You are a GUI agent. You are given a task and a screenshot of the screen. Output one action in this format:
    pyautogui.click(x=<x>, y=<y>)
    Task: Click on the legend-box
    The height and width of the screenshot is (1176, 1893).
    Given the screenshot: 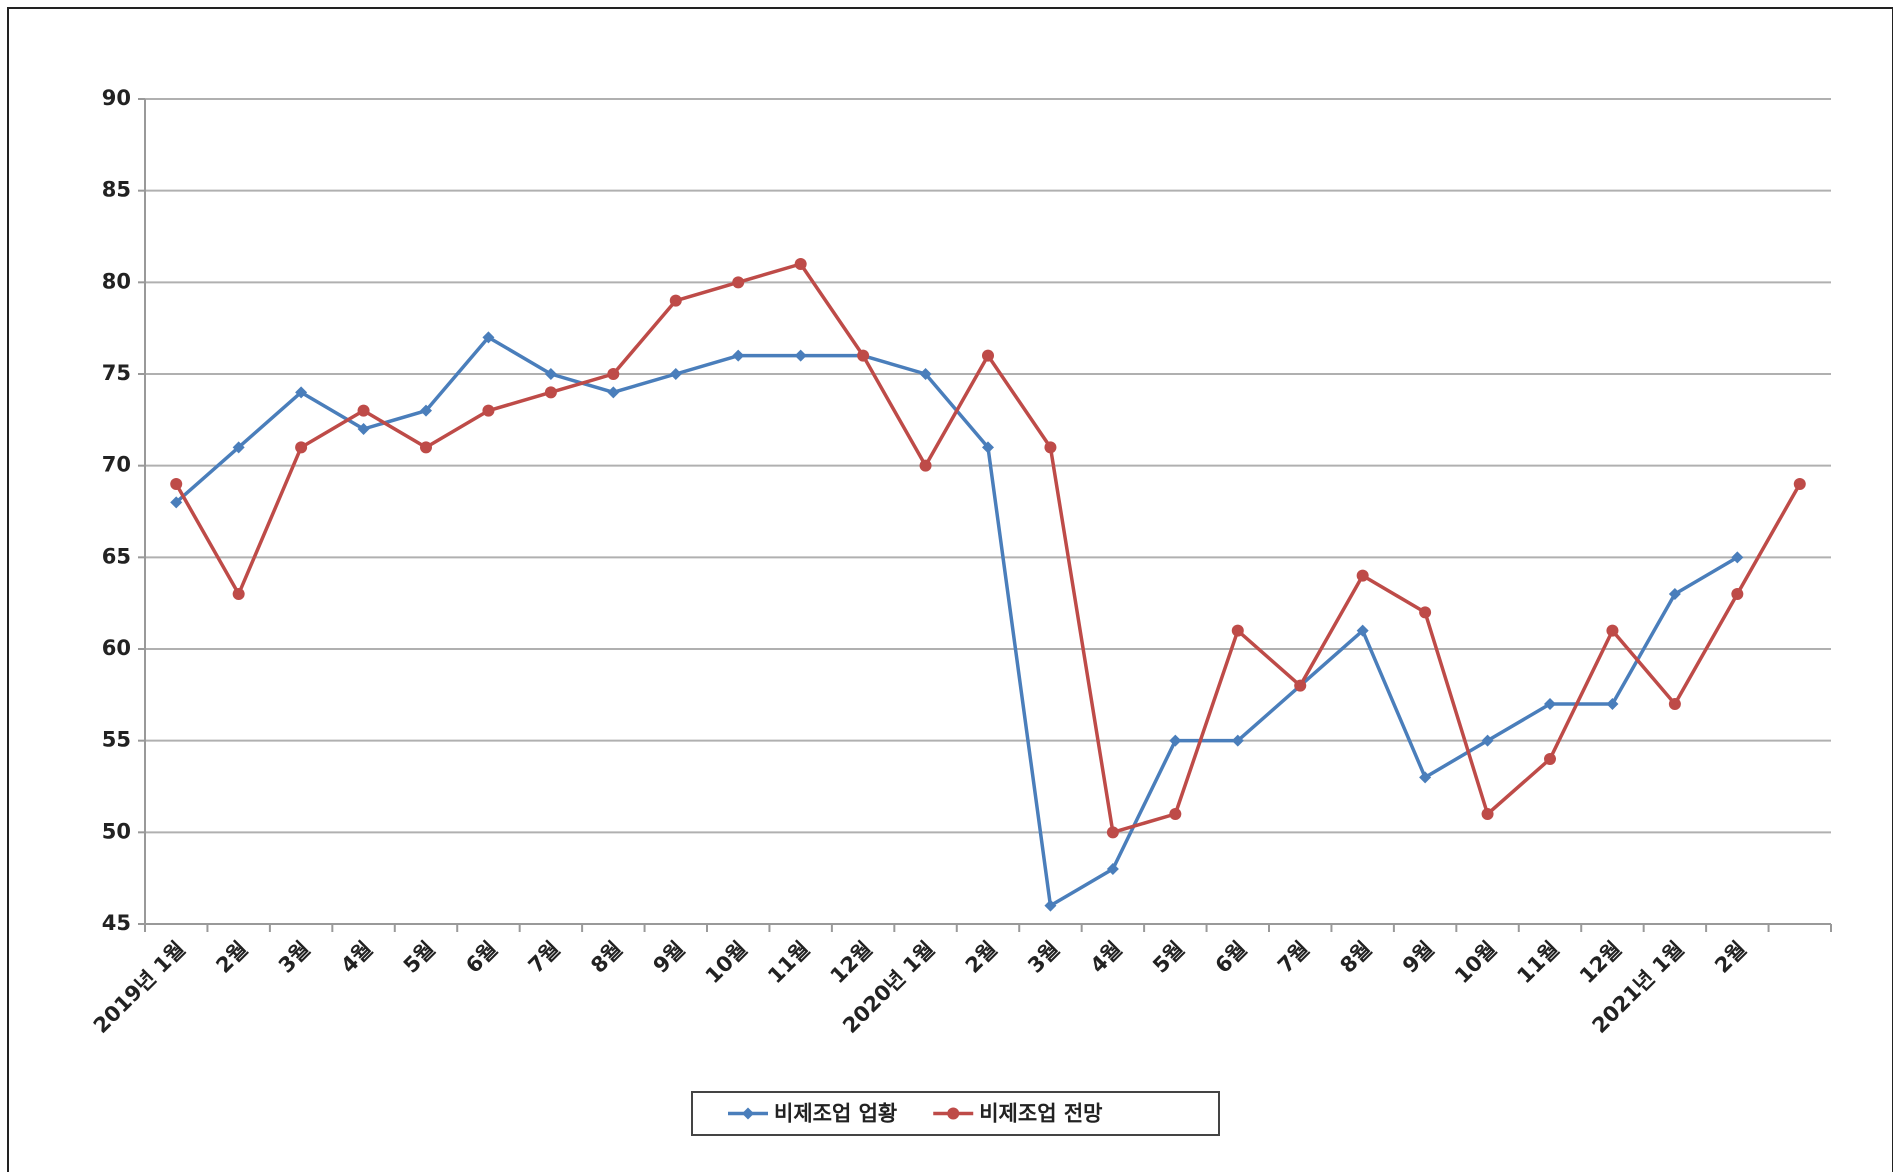 What is the action you would take?
    pyautogui.click(x=955, y=1113)
    